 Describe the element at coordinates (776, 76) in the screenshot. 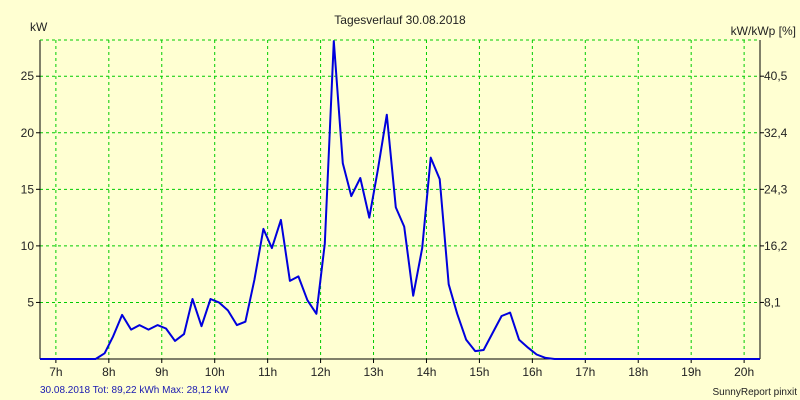

I see `y-tick-label-right: 40,5` at that location.